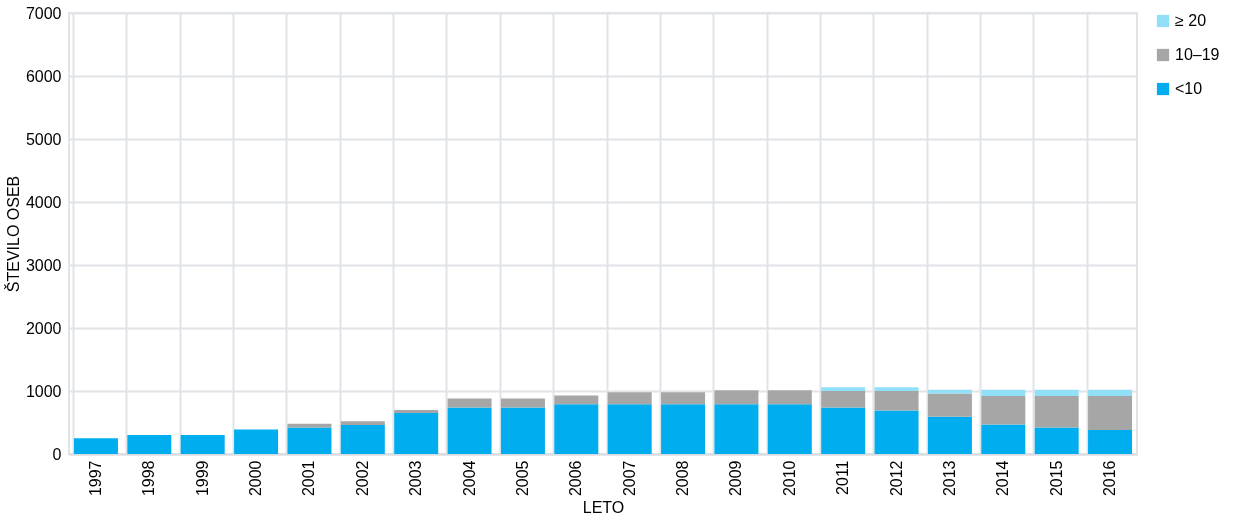 Image resolution: width=1235 pixels, height=531 pixels. I want to click on y-tick-label: 3000, so click(43, 265).